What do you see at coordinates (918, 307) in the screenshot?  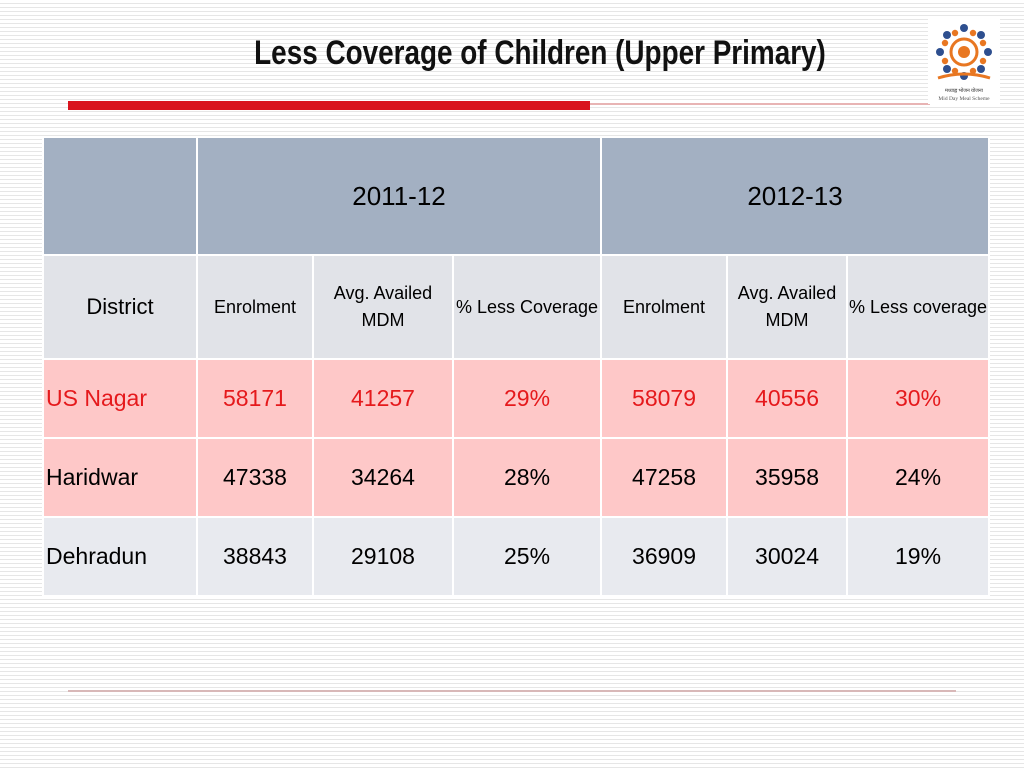 I see `header-less-coverage-2012-13: % Less coverage` at bounding box center [918, 307].